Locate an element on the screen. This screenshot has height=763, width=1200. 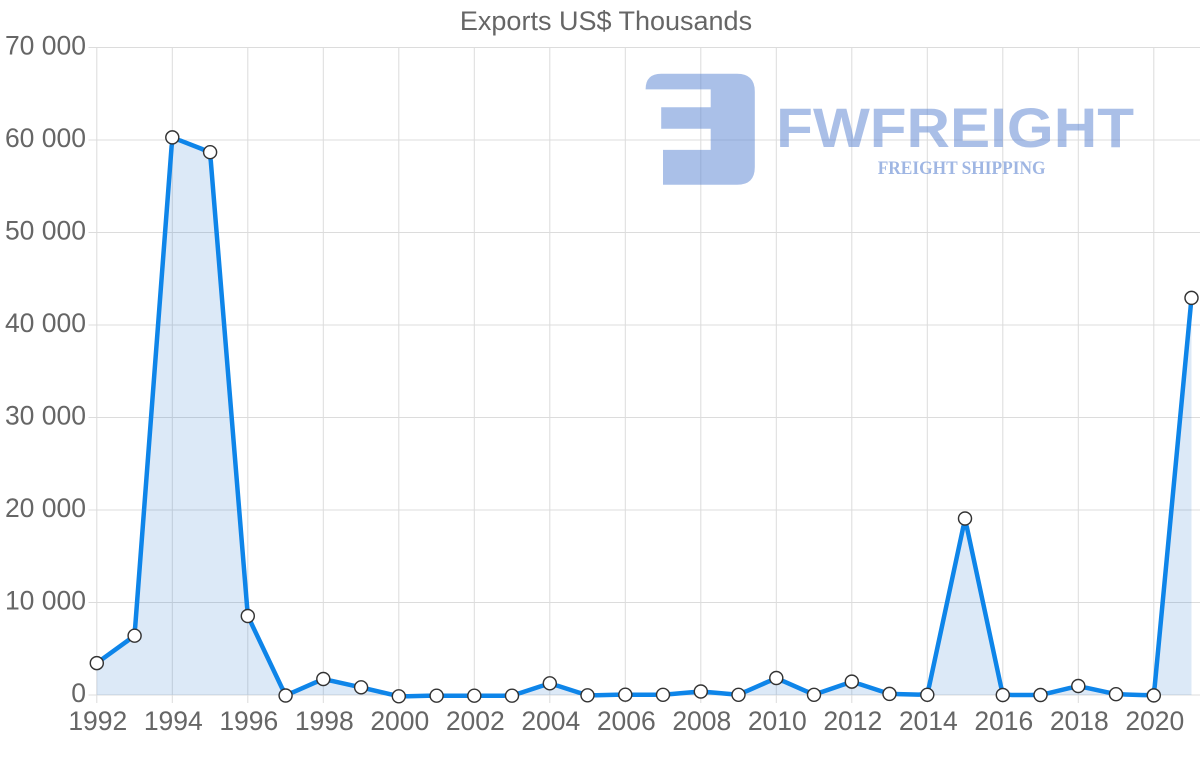
svg-text: FREIGHT SHIPPING is located at coordinates (962, 168).